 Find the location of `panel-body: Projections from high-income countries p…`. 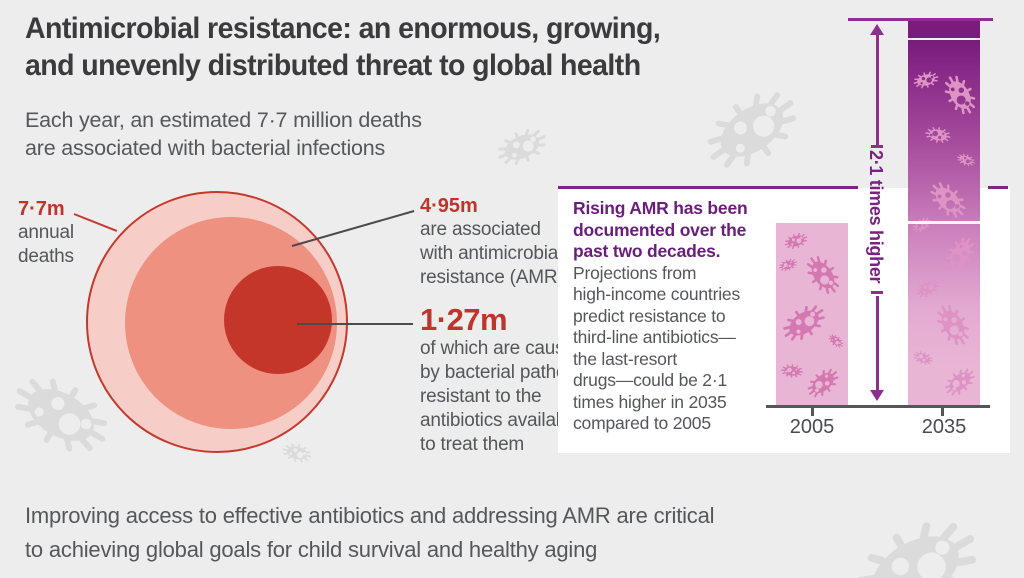

panel-body: Projections from high-income countries p… is located at coordinates (656, 348).